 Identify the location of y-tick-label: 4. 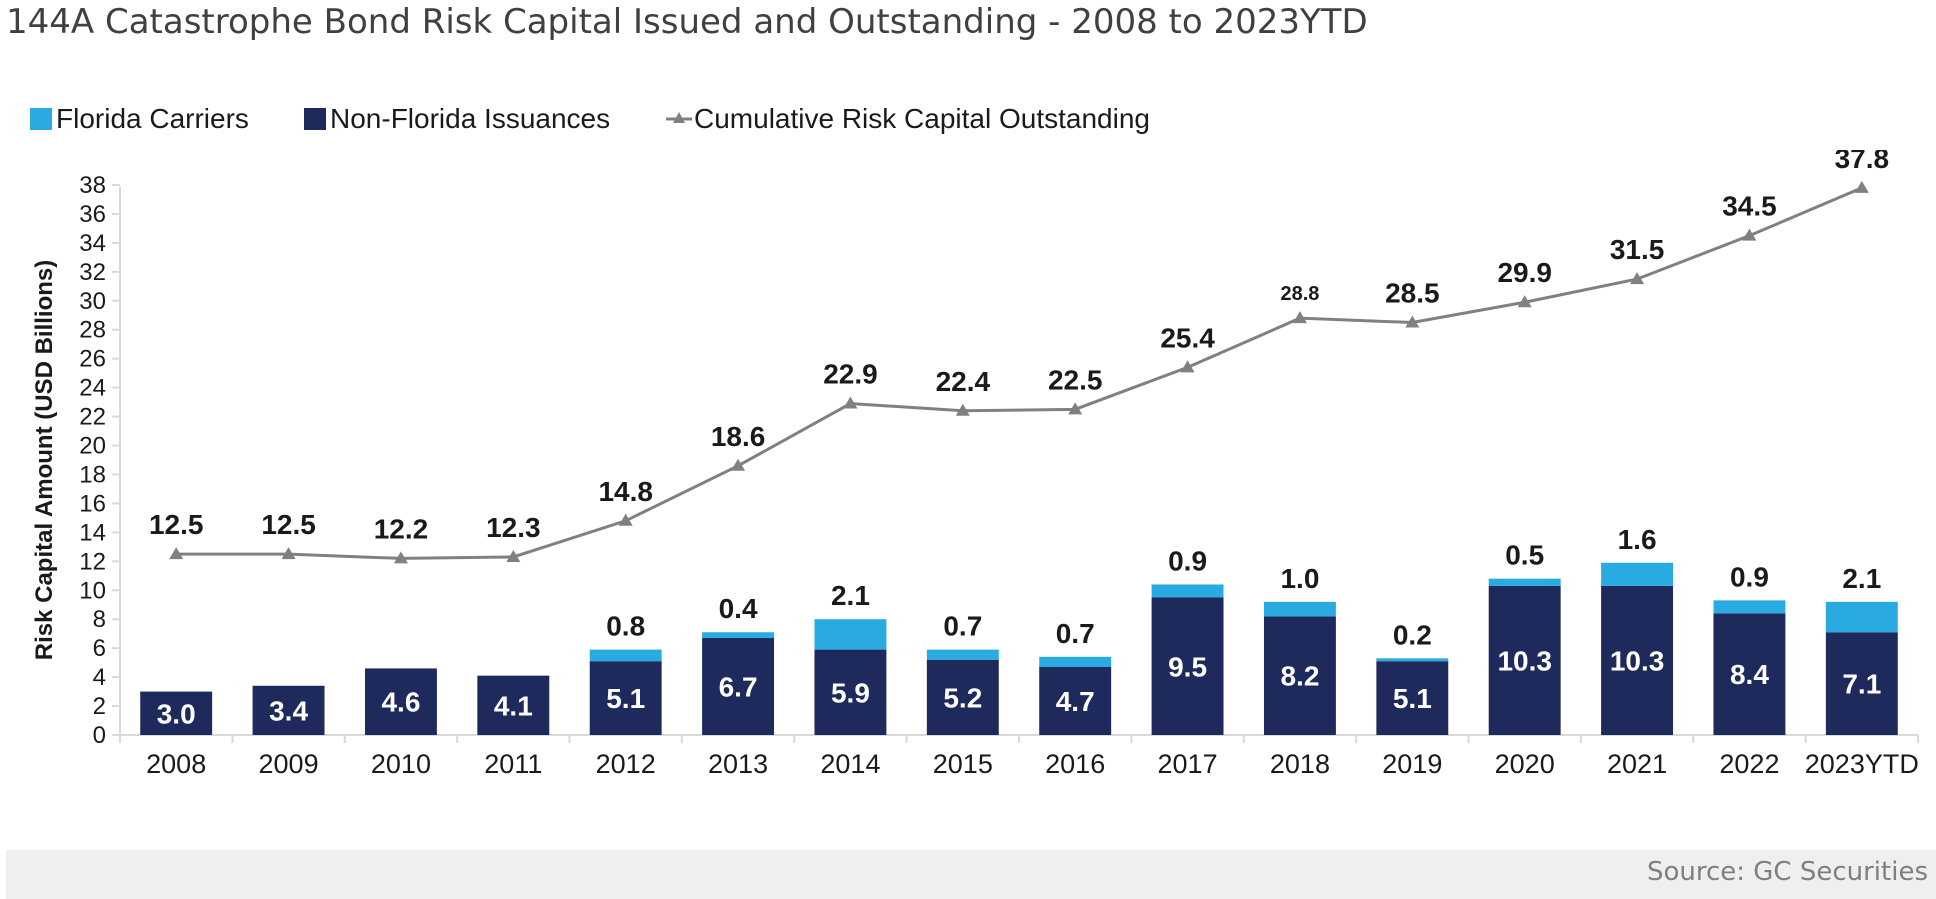
(99, 677).